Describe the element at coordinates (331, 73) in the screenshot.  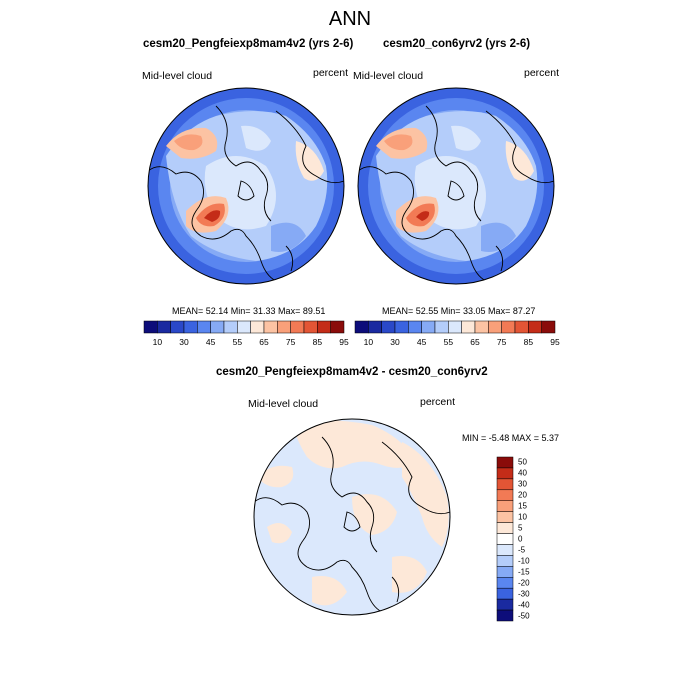
I see `panel-1-right-label: percent` at that location.